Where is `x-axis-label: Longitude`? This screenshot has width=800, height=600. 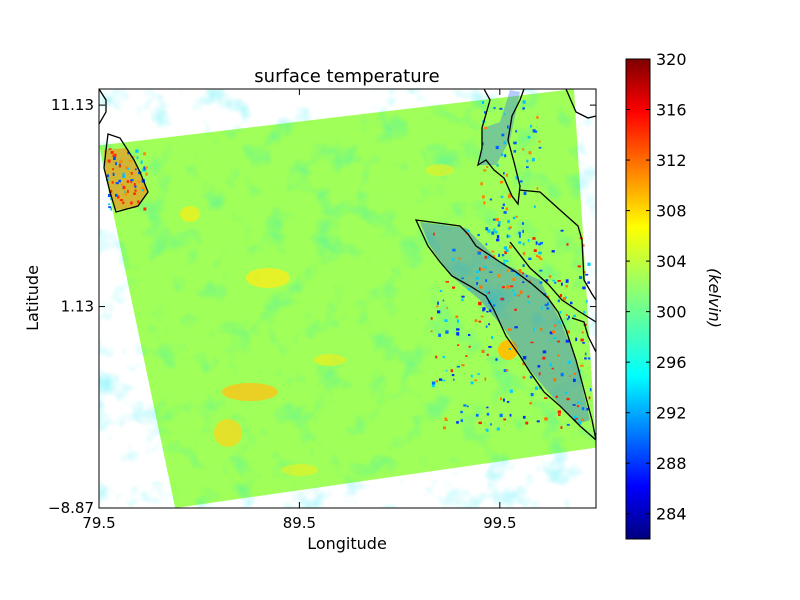
x-axis-label: Longitude is located at coordinates (347, 543).